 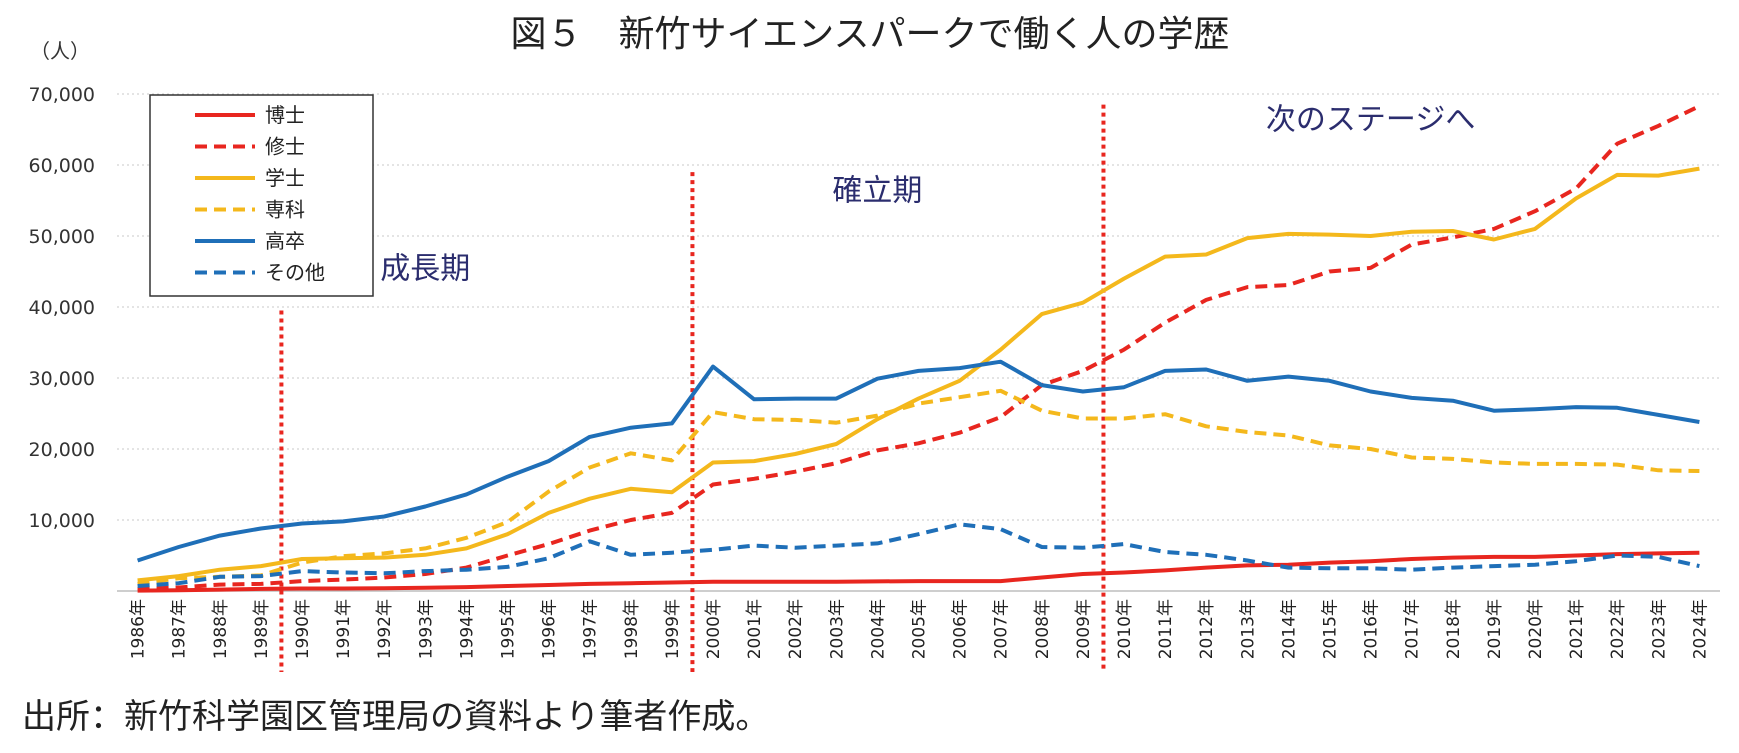 I want to click on y-tick-label: 10,000, so click(x=62, y=521).